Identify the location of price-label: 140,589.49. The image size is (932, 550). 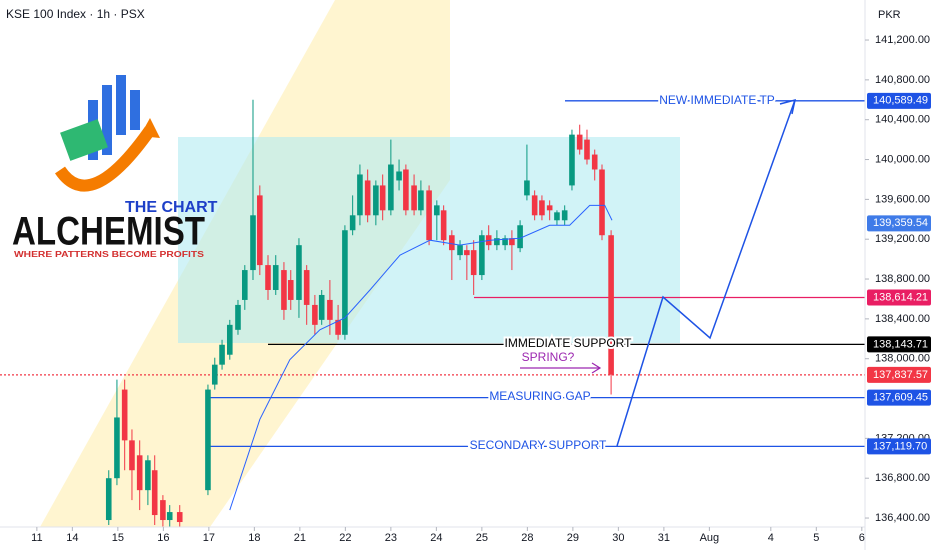
(900, 101).